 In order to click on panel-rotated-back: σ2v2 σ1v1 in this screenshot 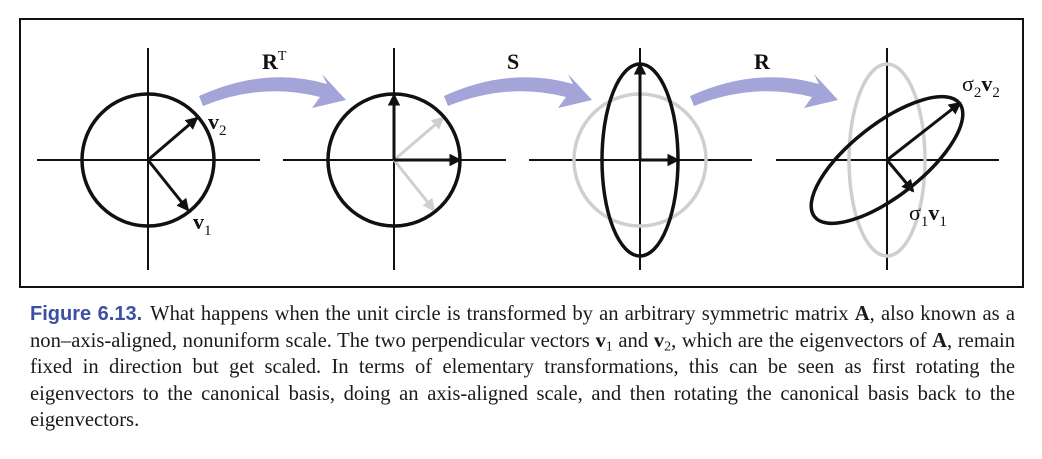, I will do `click(888, 159)`.